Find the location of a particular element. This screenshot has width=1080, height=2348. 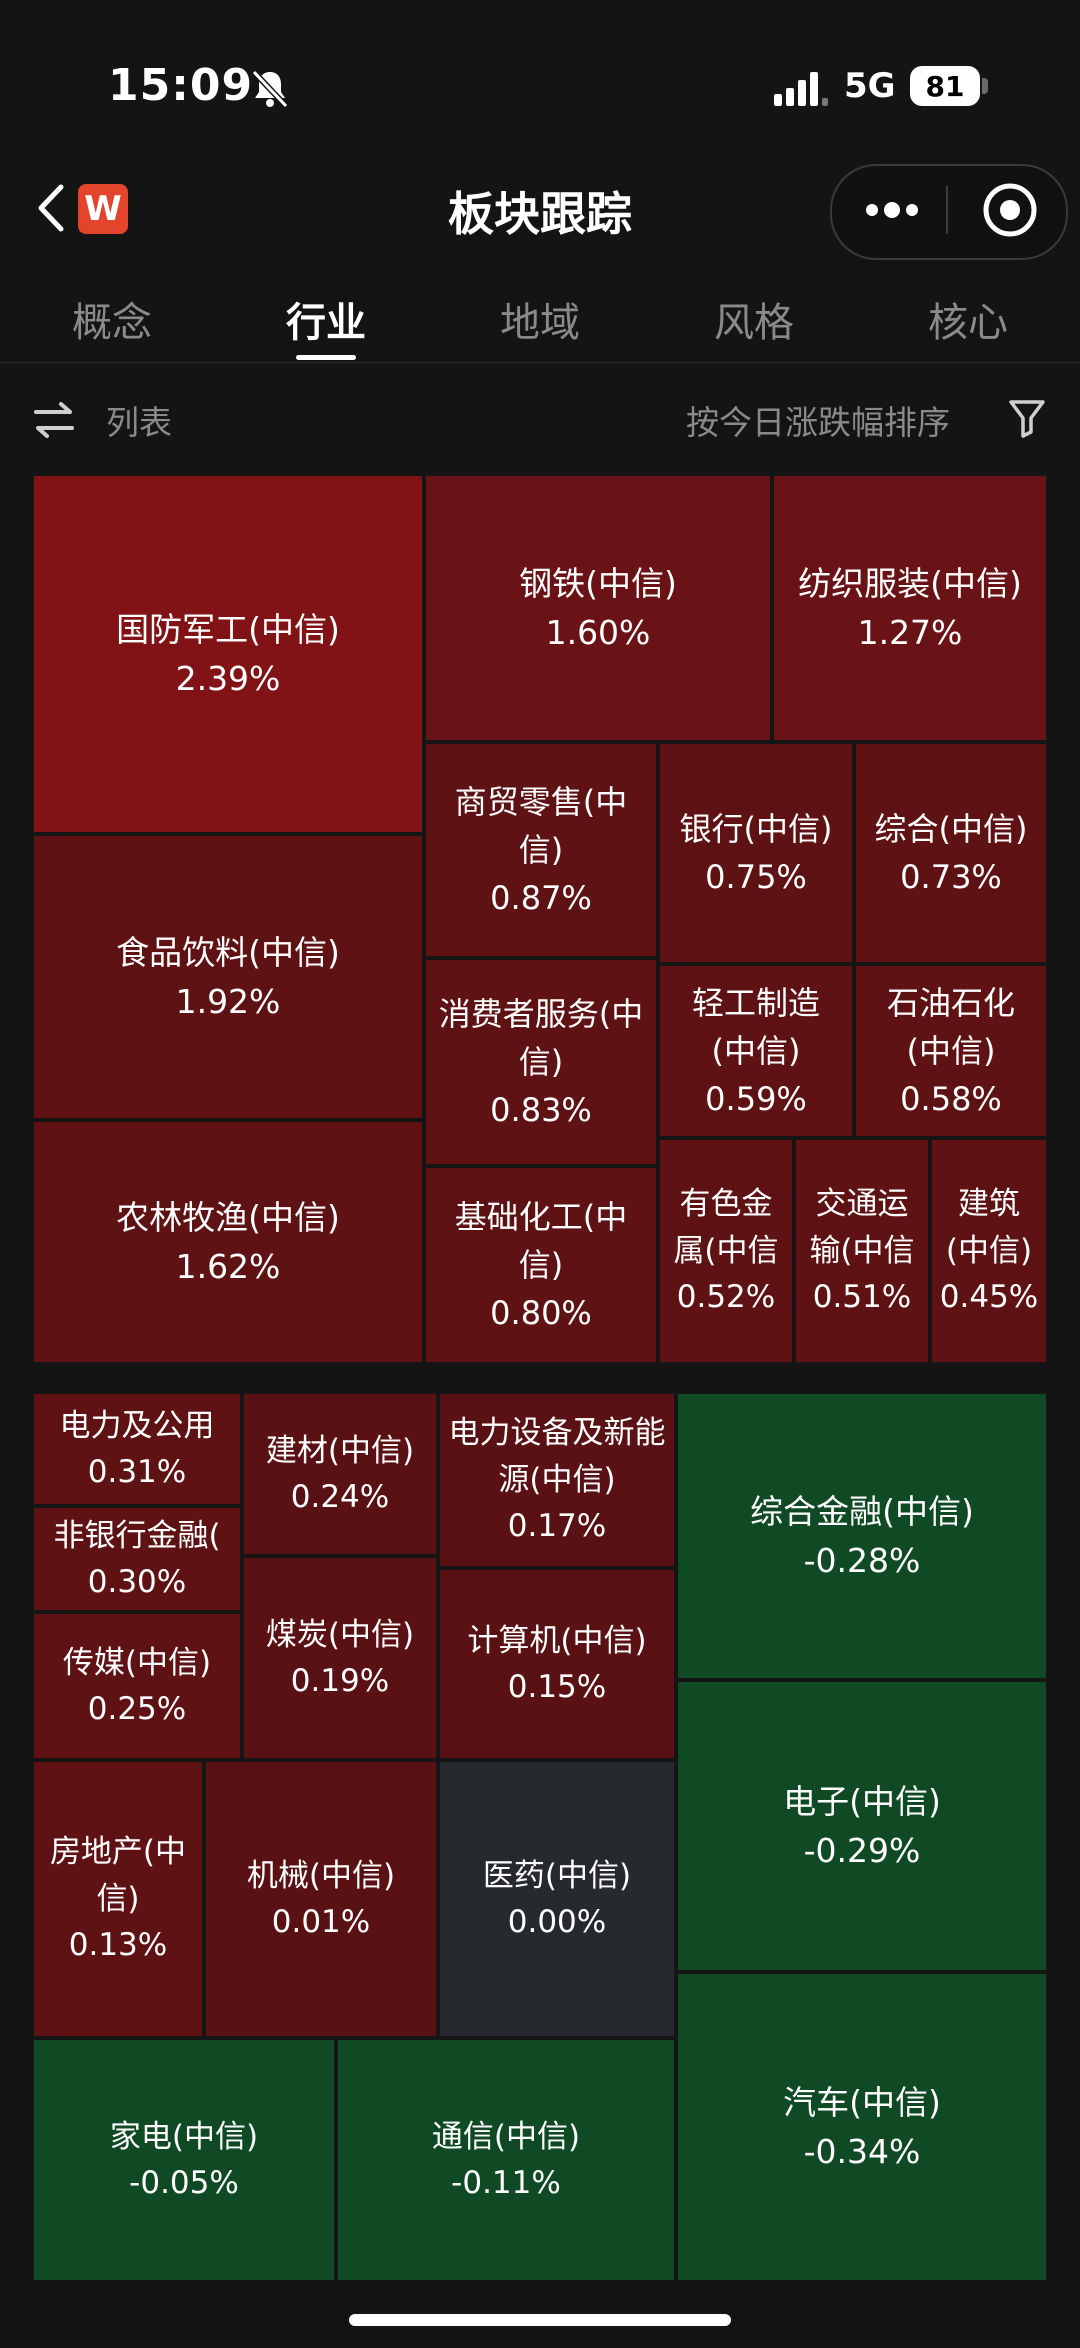

tab-core: 核心 is located at coordinates (968, 323).